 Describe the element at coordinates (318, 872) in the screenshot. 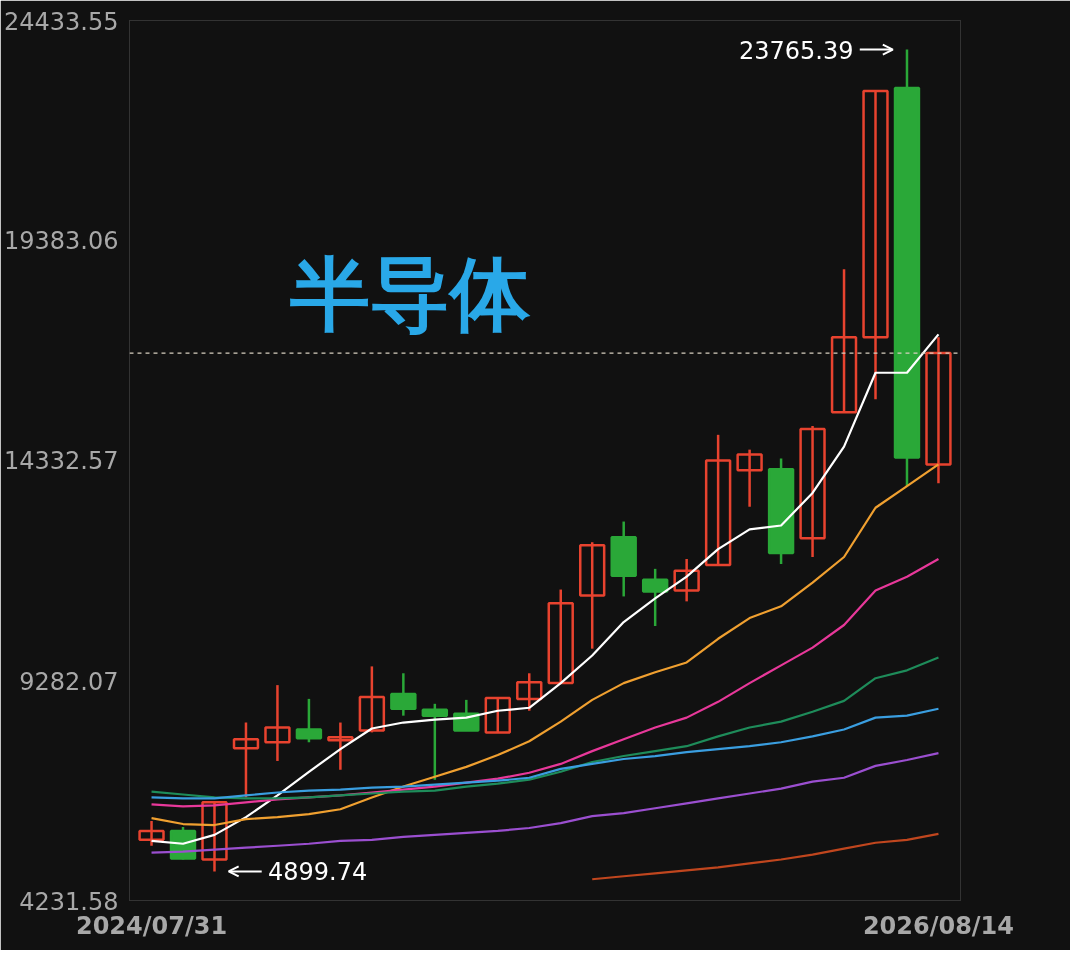

I see `annotation: 4899.74` at that location.